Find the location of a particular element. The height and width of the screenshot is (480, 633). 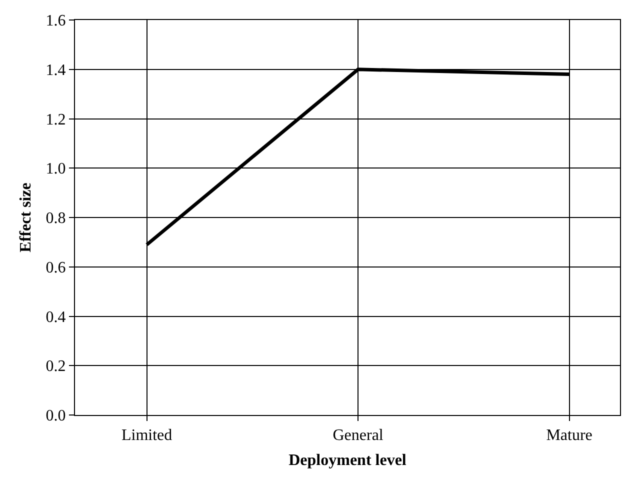

y-tick-label: 0.0 is located at coordinates (56, 416).